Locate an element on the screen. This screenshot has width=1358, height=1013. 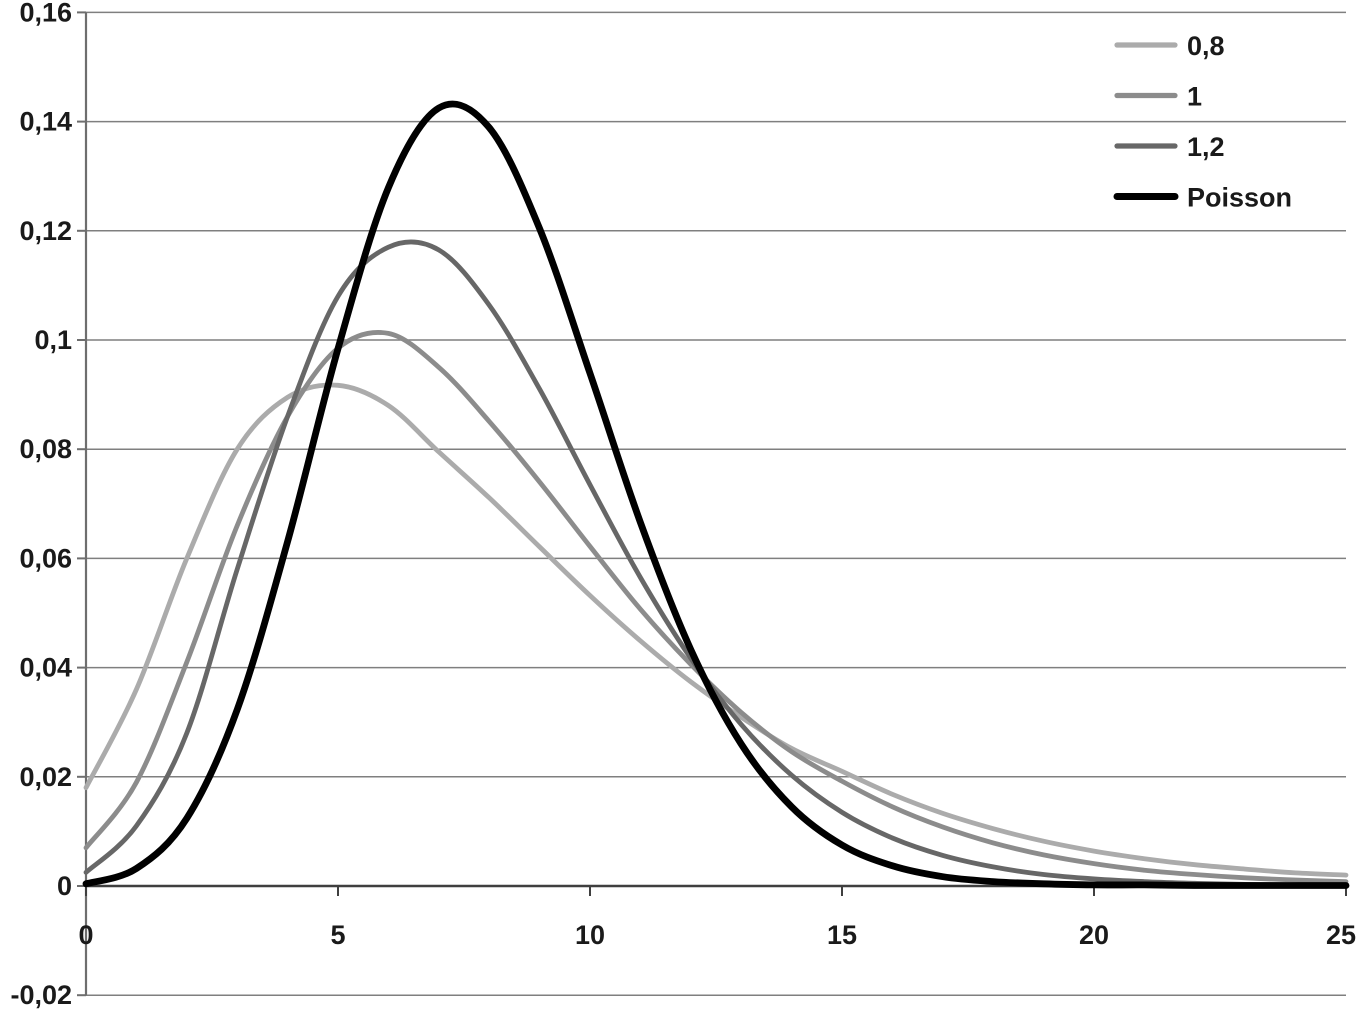
legend-label-Poisson: Poisson is located at coordinates (1239, 198).